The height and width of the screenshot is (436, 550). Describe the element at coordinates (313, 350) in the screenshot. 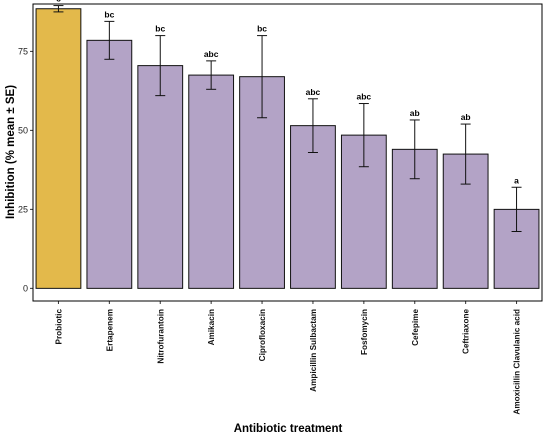

I see `x-tick-label: Ampicillin Sulbactam` at that location.